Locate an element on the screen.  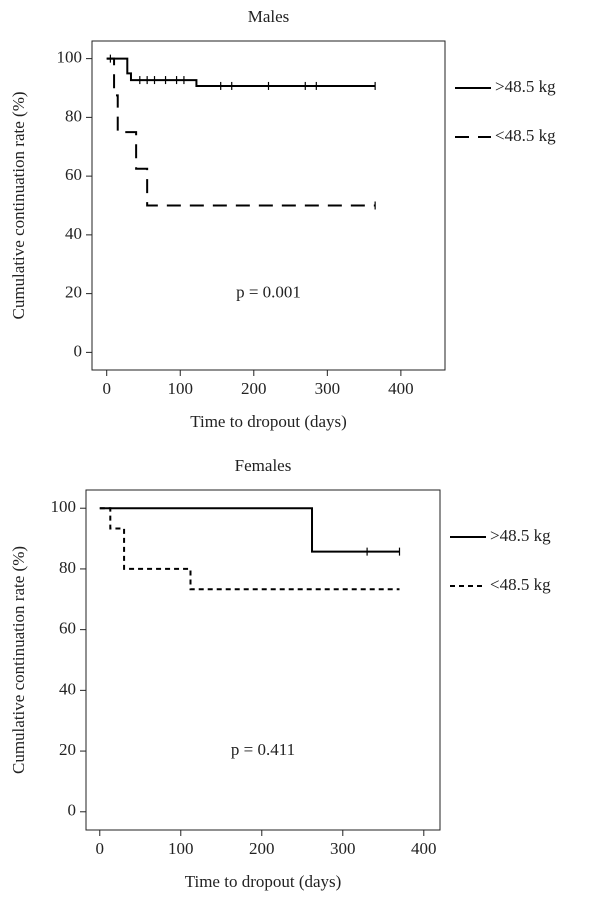
annotation: p = 0.411 is located at coordinates (263, 749).